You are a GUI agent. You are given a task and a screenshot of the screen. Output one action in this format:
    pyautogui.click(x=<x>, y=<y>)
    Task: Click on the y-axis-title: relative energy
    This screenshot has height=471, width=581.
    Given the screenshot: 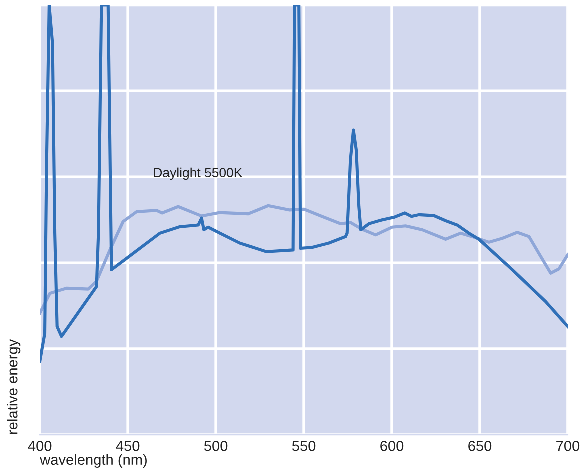 What is the action you would take?
    pyautogui.click(x=14, y=386)
    